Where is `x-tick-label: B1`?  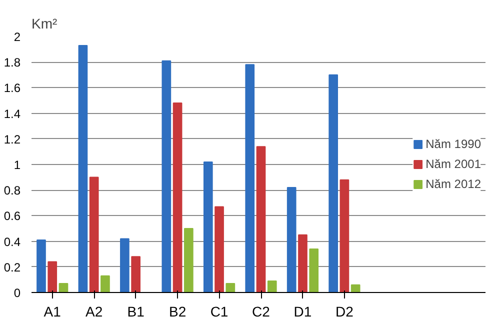 x-tick-label: B1 is located at coordinates (136, 312).